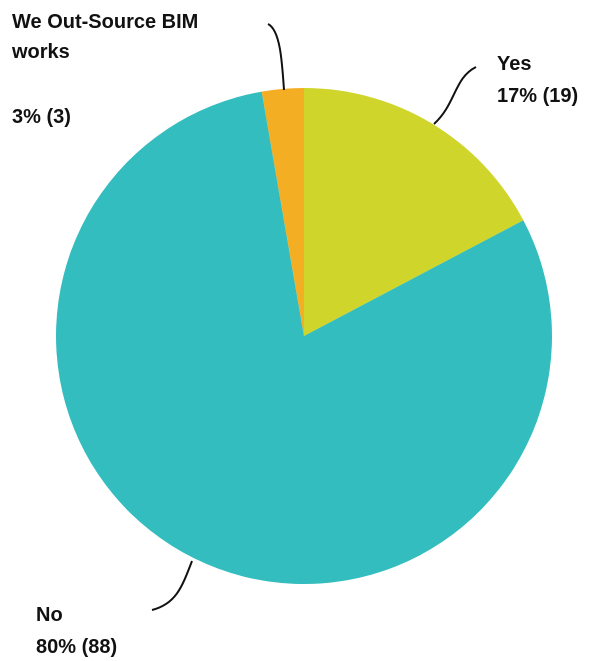 This screenshot has height=661, width=601. Describe the element at coordinates (172, 585) in the screenshot. I see `leader-line-no` at that location.